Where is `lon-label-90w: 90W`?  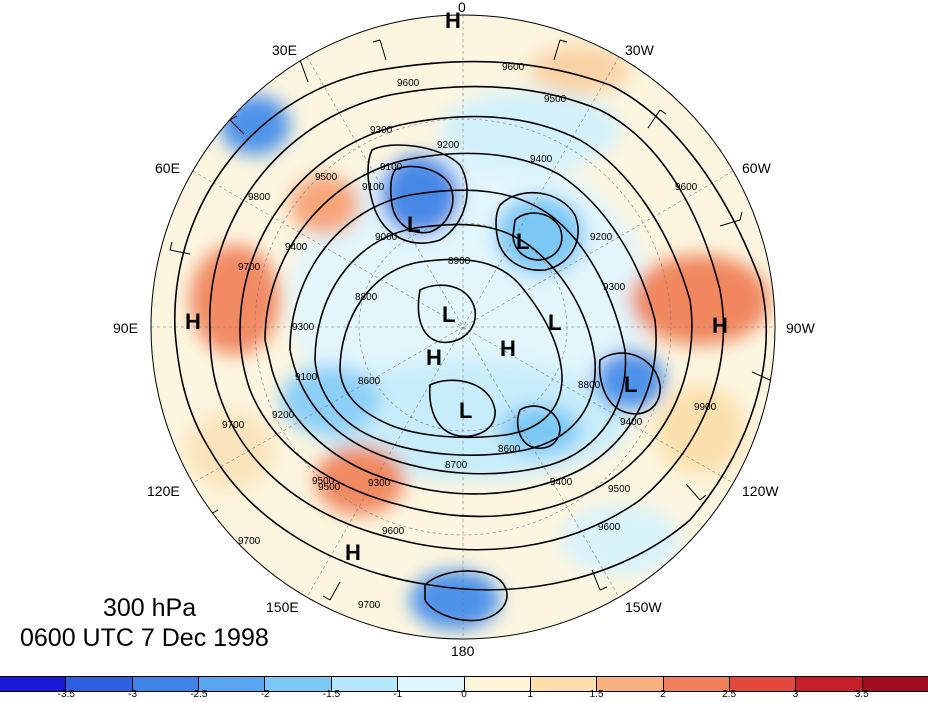
lon-label-90w: 90W is located at coordinates (801, 328).